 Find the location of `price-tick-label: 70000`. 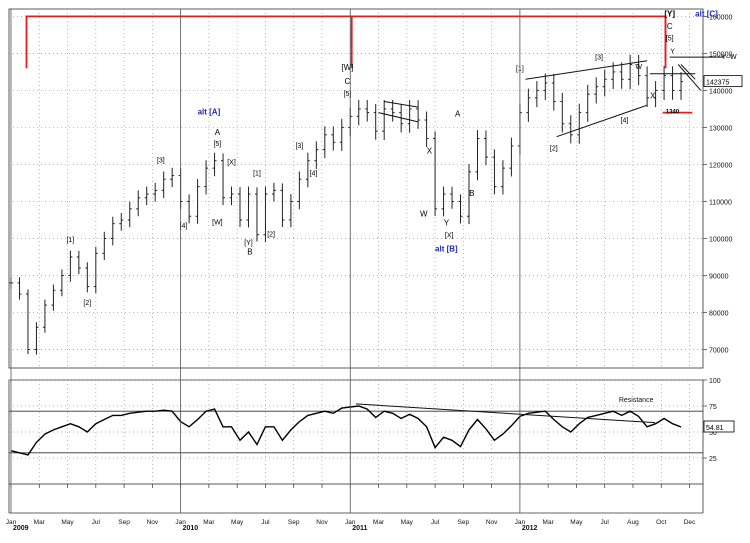

price-tick-label: 70000 is located at coordinates (719, 350).